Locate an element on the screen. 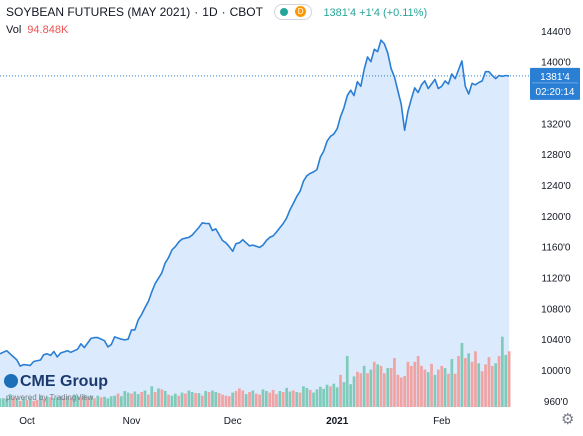 This screenshot has height=436, width=583. y-tick-label: 1320'0 is located at coordinates (556, 124).